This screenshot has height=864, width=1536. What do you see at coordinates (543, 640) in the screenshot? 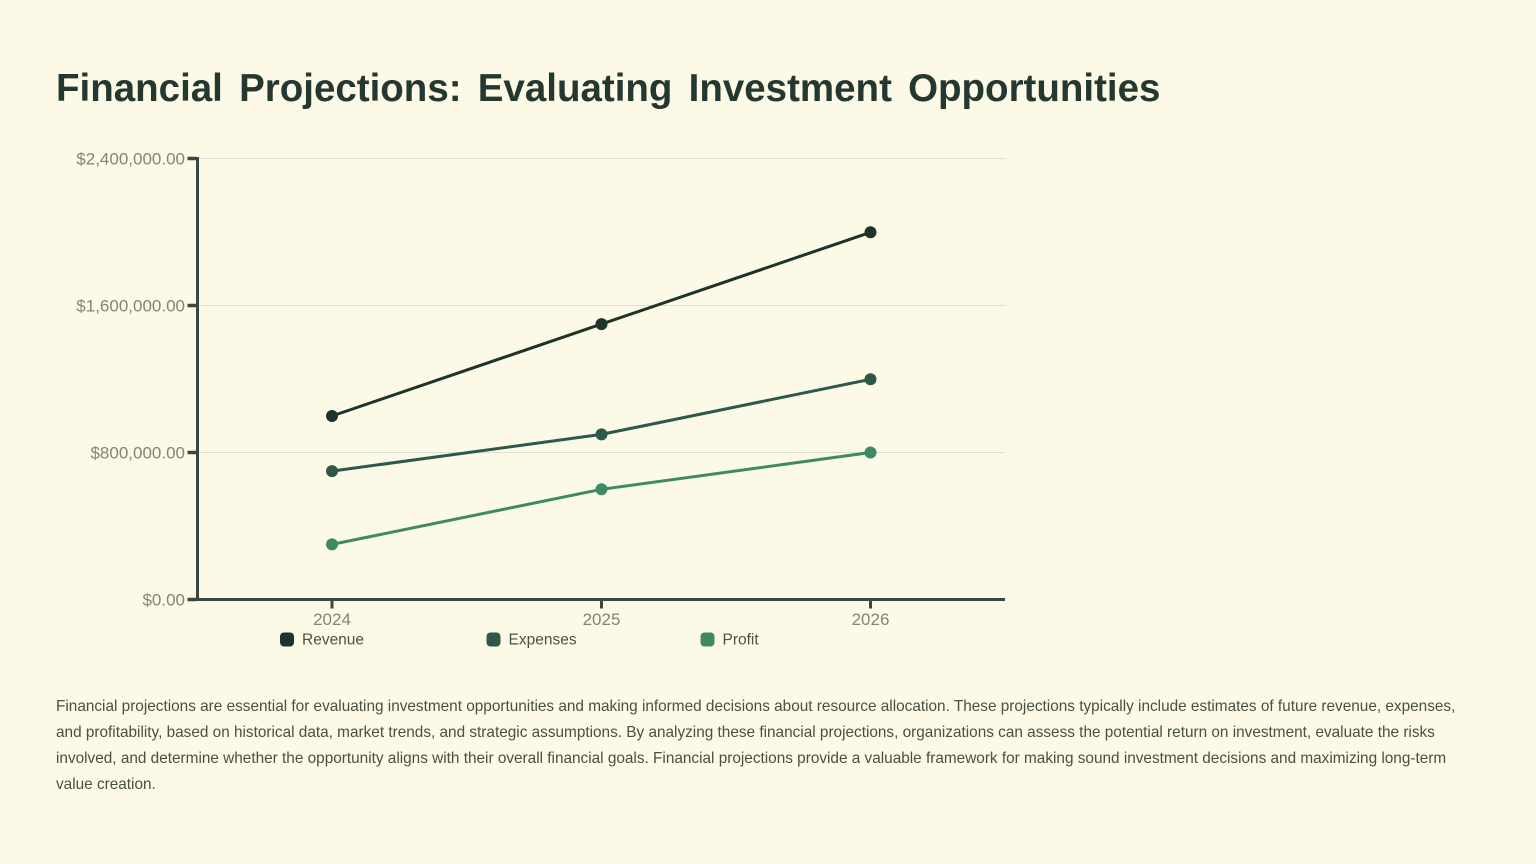
I see `svg-text: Expenses` at bounding box center [543, 640].